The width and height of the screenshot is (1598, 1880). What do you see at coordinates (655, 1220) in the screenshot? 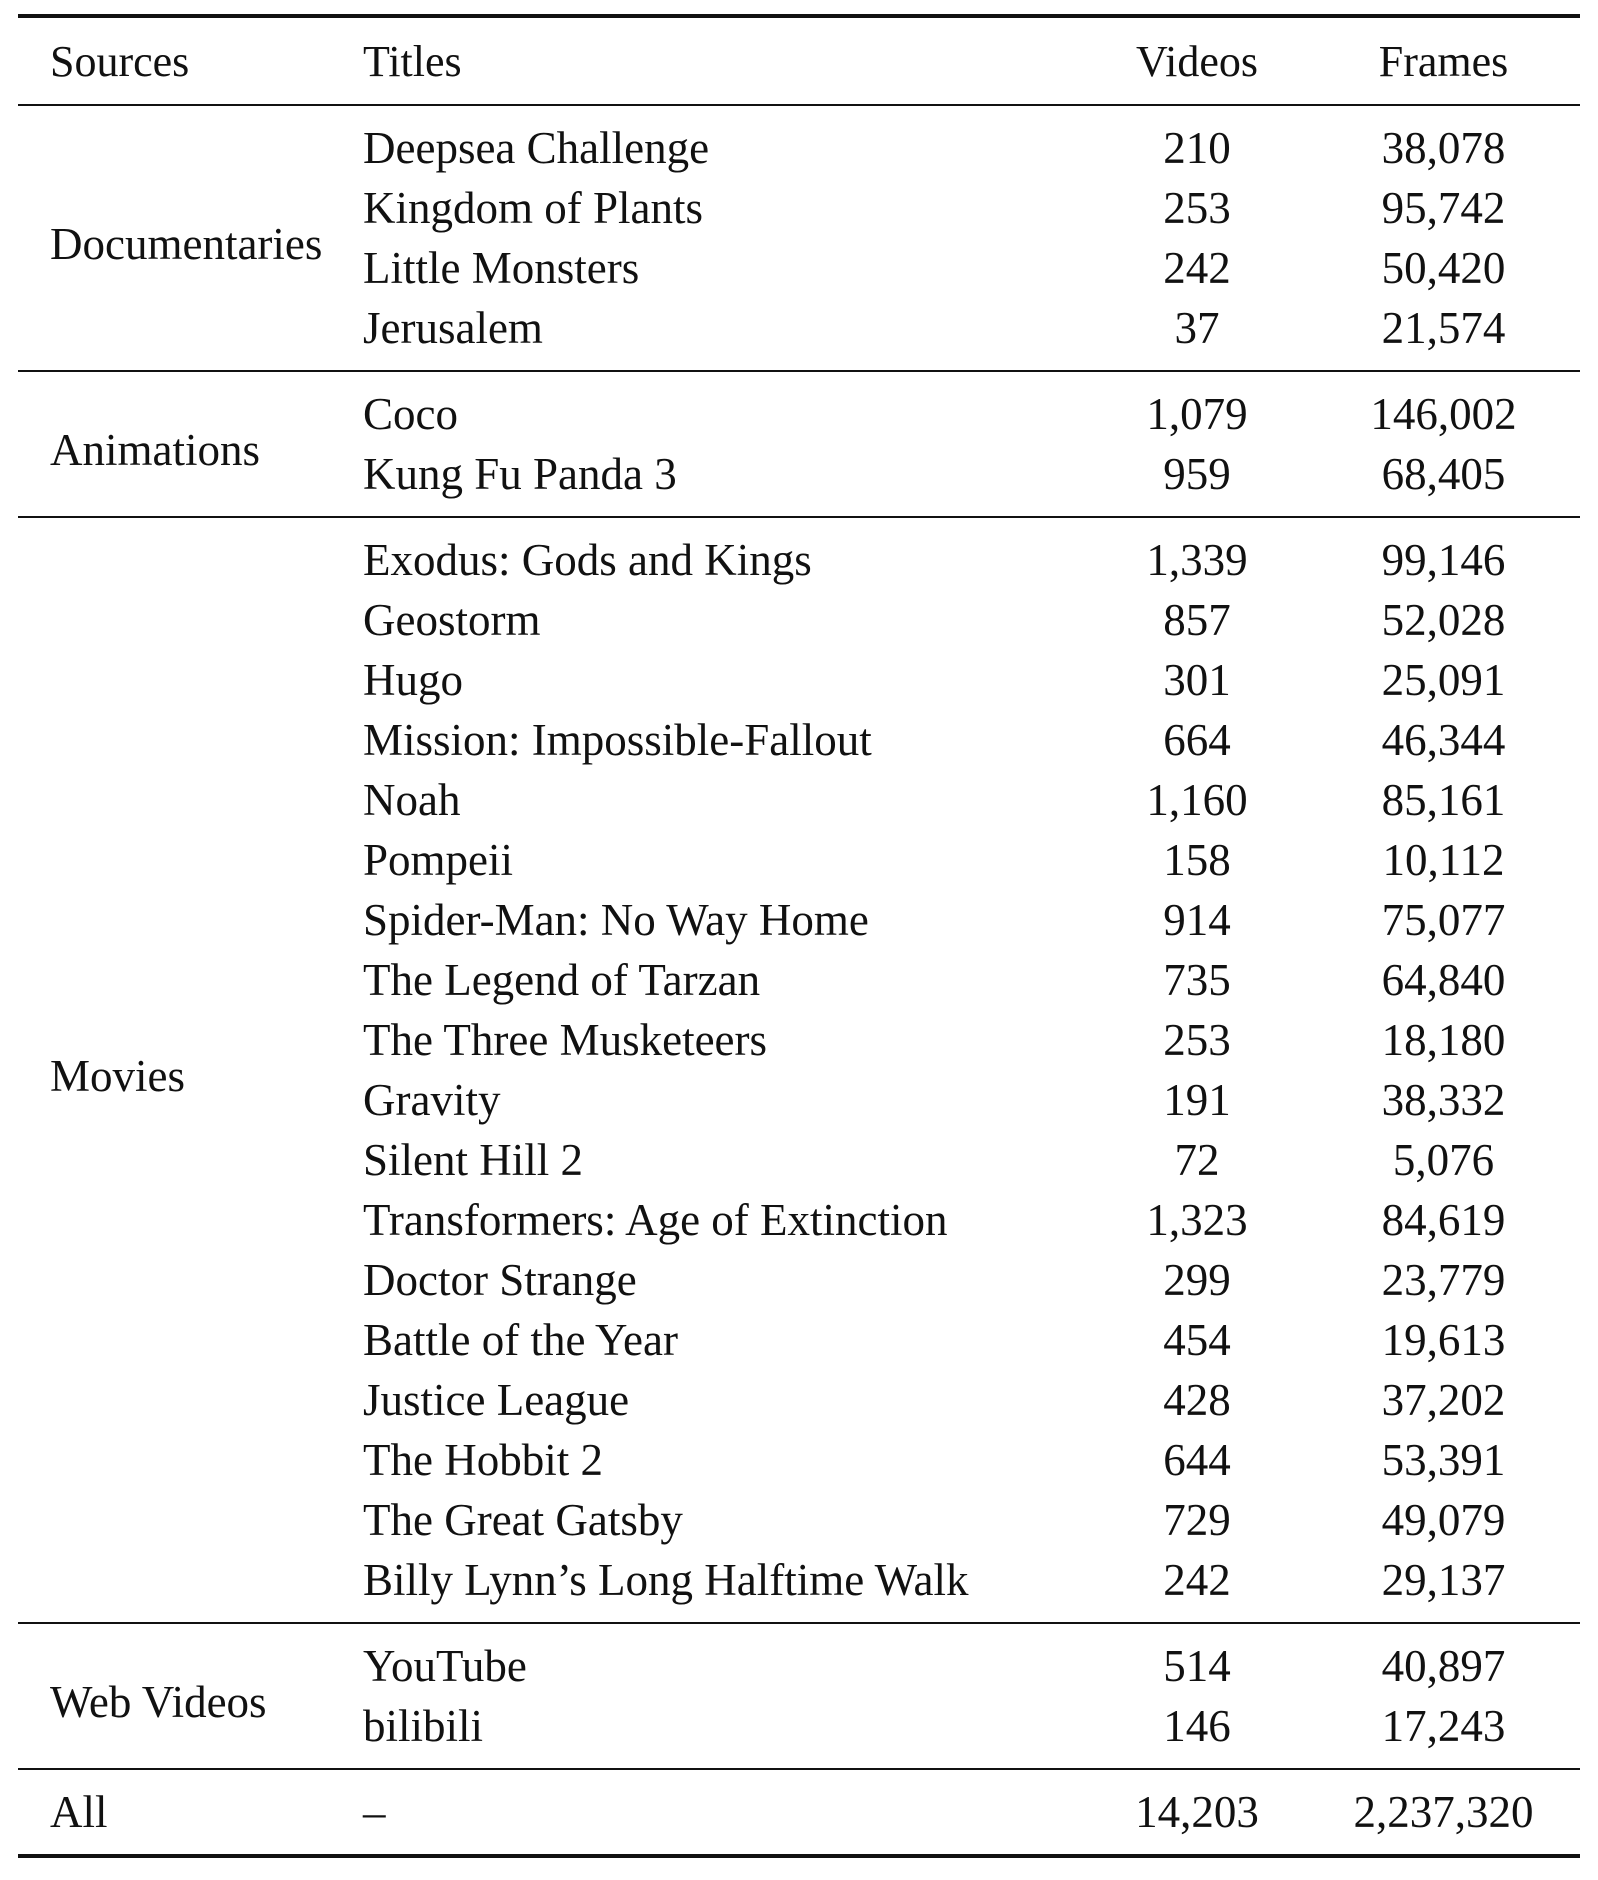
I see `title-cell: Transformers: Age of Extinction` at bounding box center [655, 1220].